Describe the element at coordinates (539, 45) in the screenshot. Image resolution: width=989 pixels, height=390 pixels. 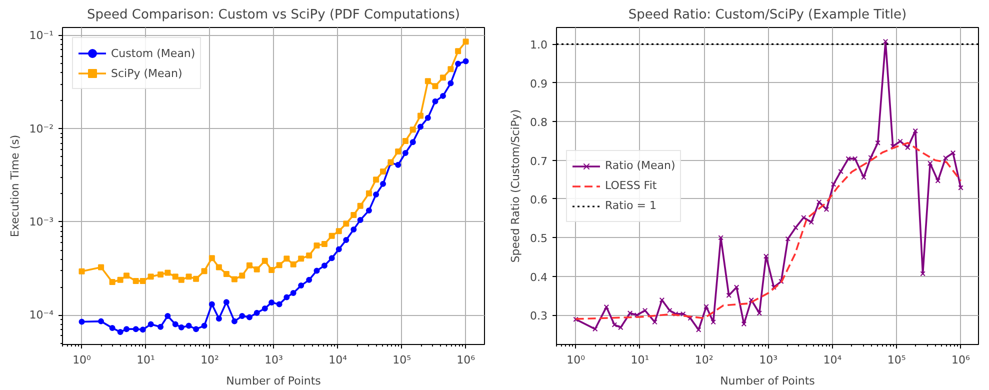
I see `y-tick-label: 1.0` at that location.